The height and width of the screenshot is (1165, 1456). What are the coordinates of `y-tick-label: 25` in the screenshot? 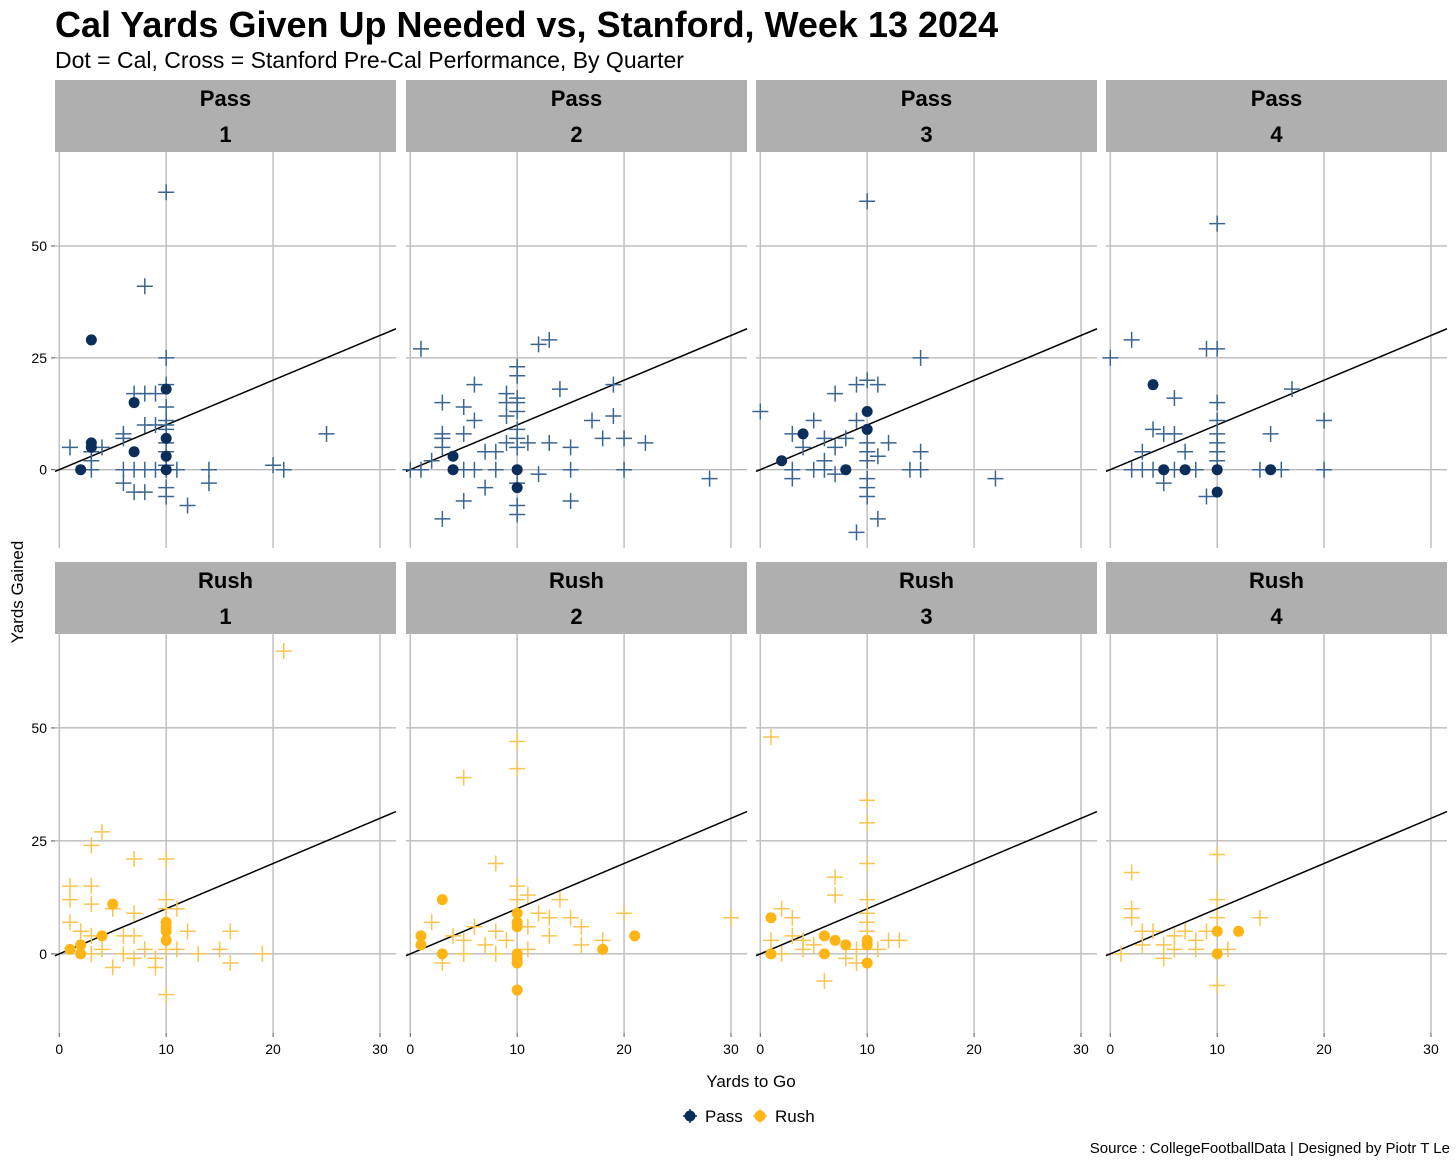 It's located at (39, 358).